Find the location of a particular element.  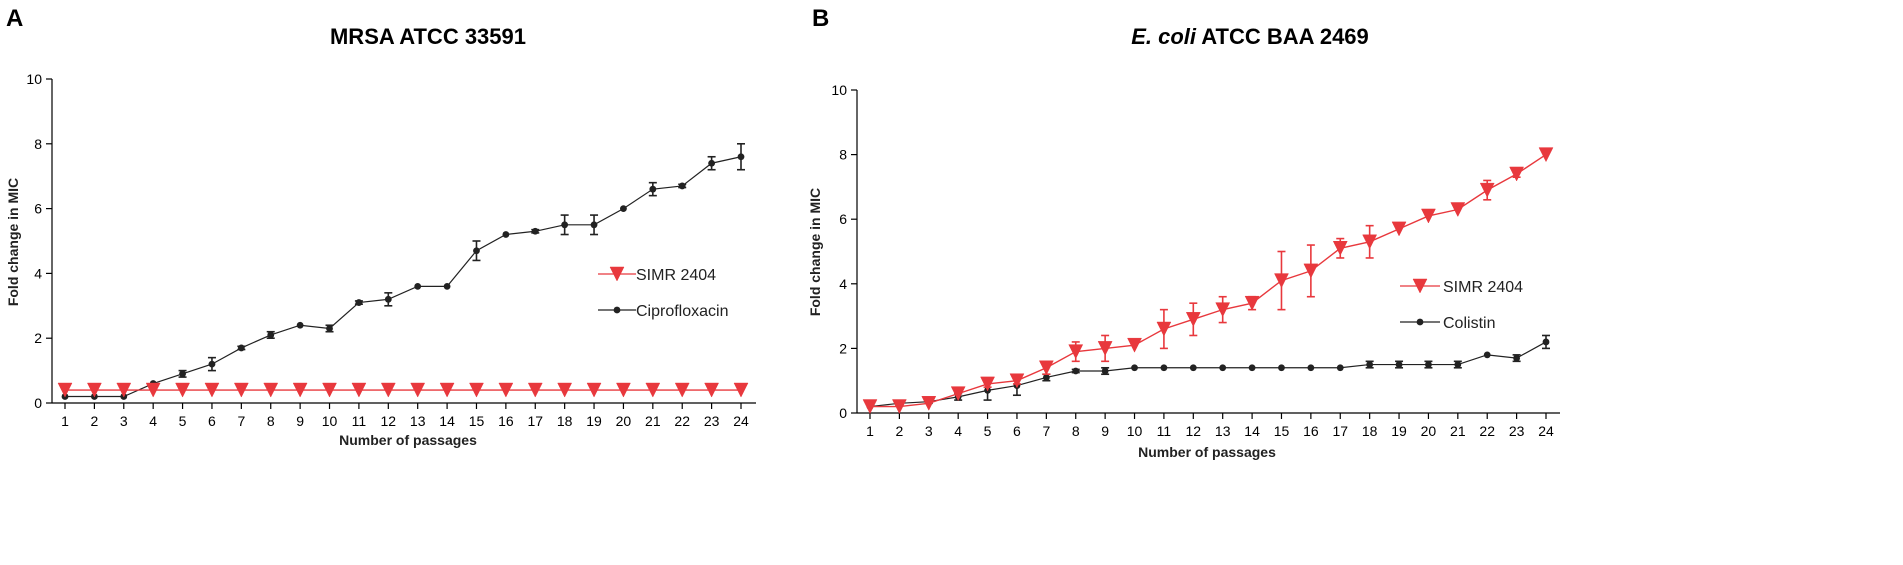

a-x-tick-label: 3 is located at coordinates (124, 421).